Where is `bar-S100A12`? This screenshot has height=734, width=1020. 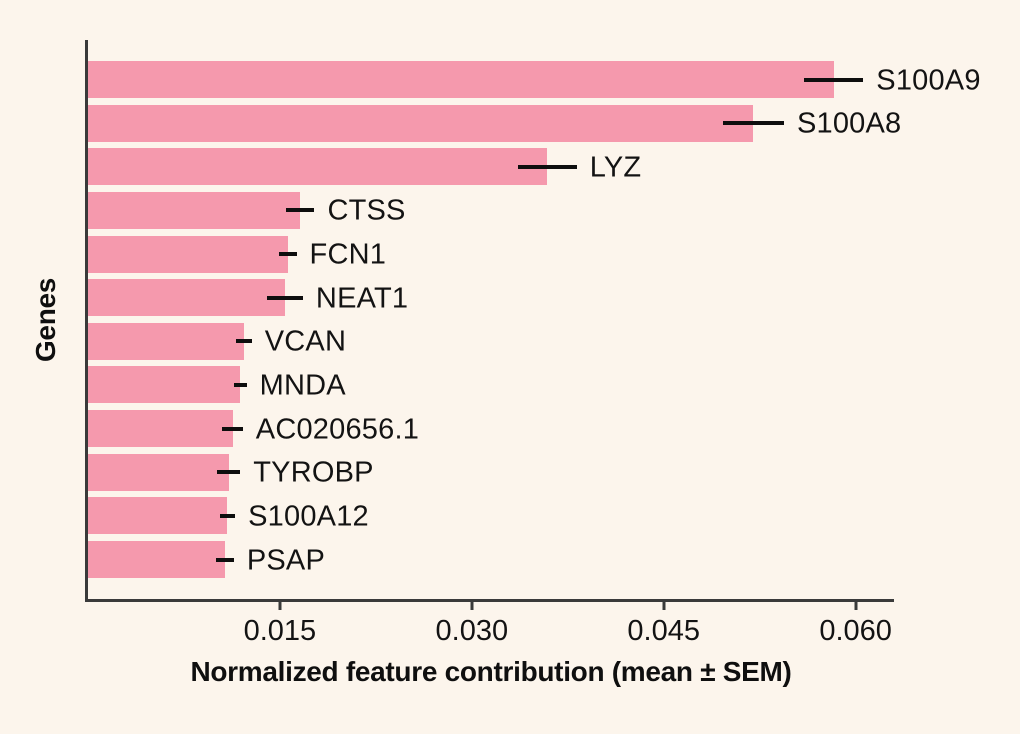 bar-S100A12 is located at coordinates (158, 516).